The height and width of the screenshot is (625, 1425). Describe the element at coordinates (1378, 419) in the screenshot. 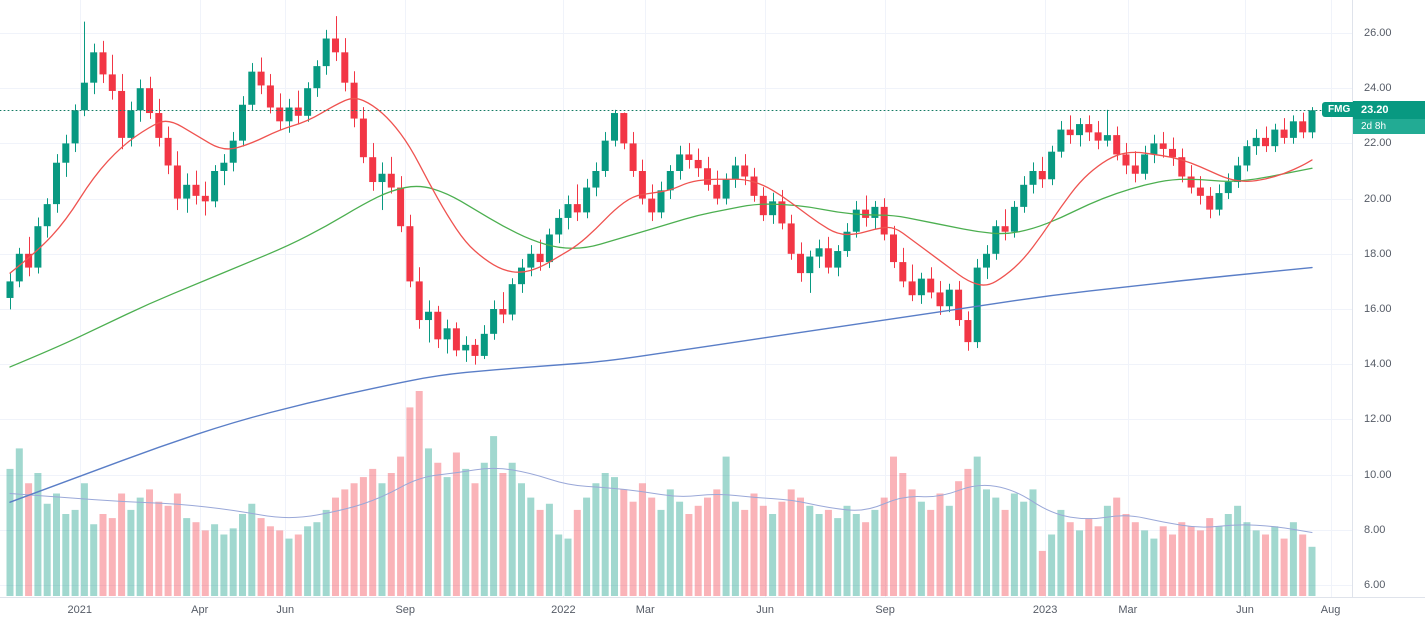

I see `price-axis-label: 12.00` at that location.